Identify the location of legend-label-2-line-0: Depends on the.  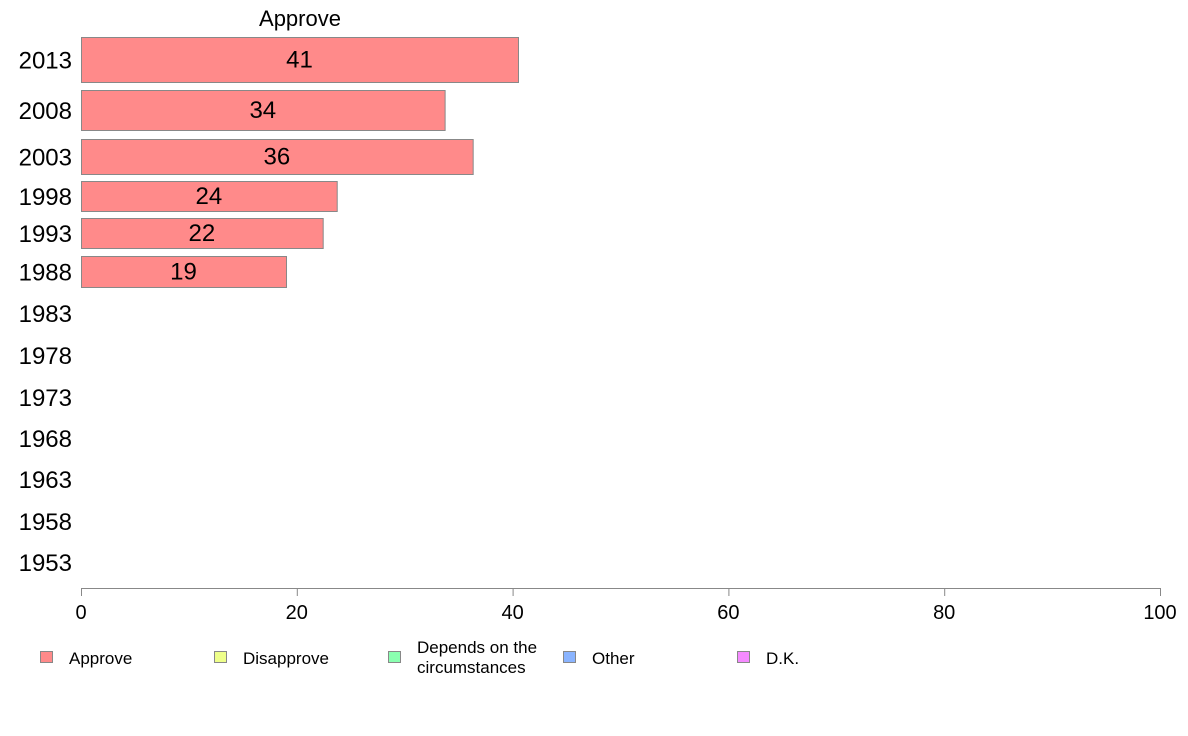
(477, 647).